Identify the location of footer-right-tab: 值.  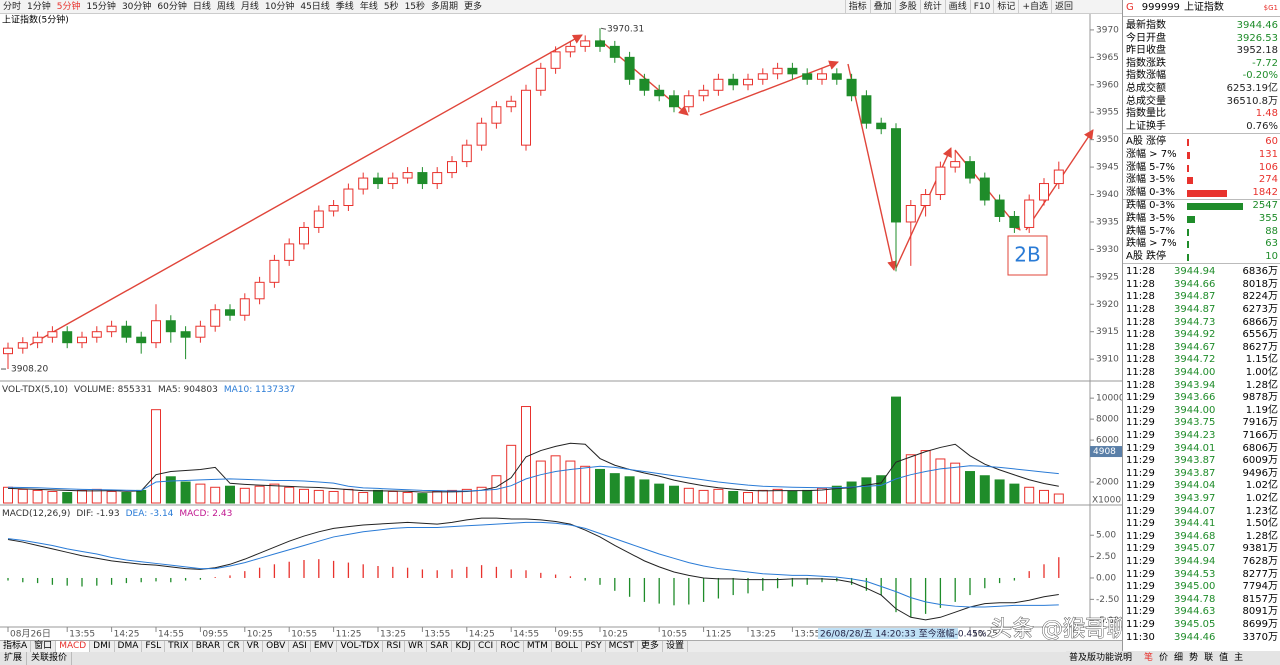
(1224, 658).